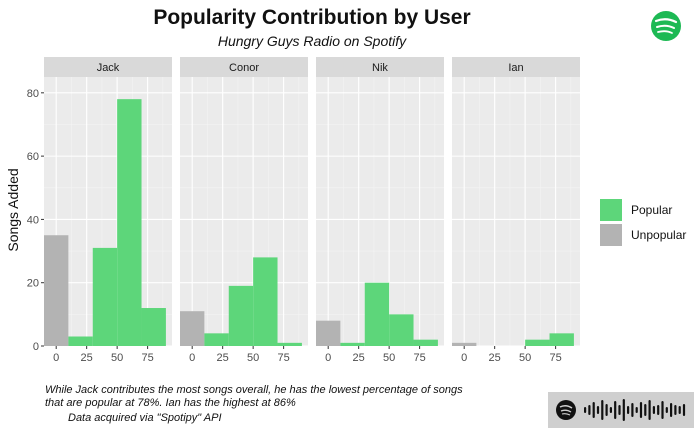 This screenshot has width=700, height=432. What do you see at coordinates (33, 94) in the screenshot?
I see `y-tick-label: 80` at bounding box center [33, 94].